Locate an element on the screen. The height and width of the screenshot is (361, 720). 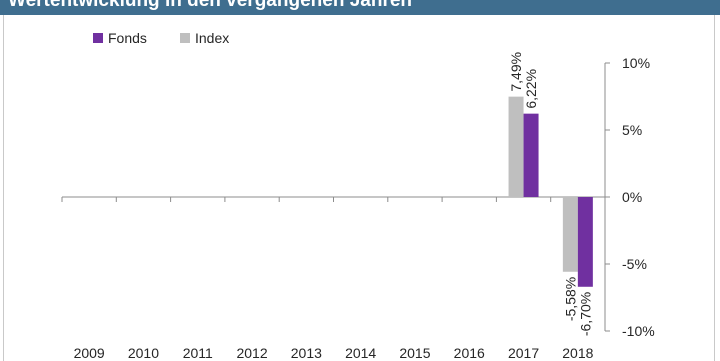
bar-fonds-2017 is located at coordinates (531, 155).